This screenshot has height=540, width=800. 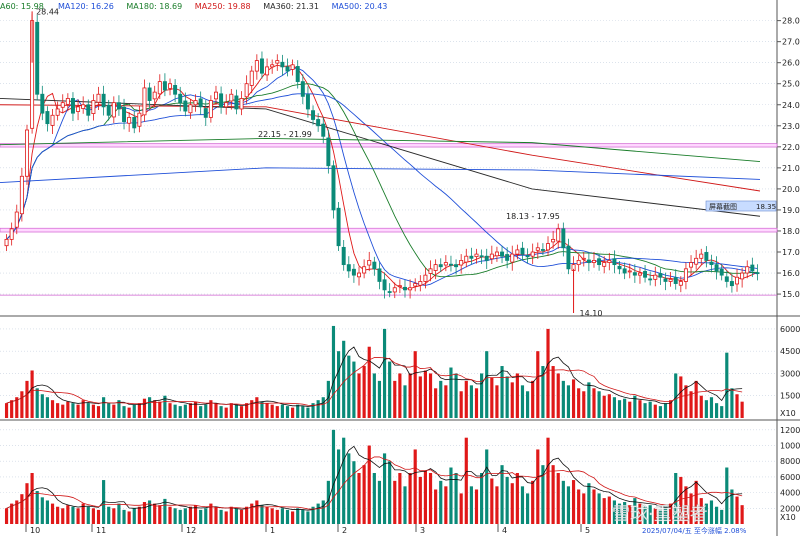 I want to click on vol2-tick-label: 12000, so click(x=790, y=430).